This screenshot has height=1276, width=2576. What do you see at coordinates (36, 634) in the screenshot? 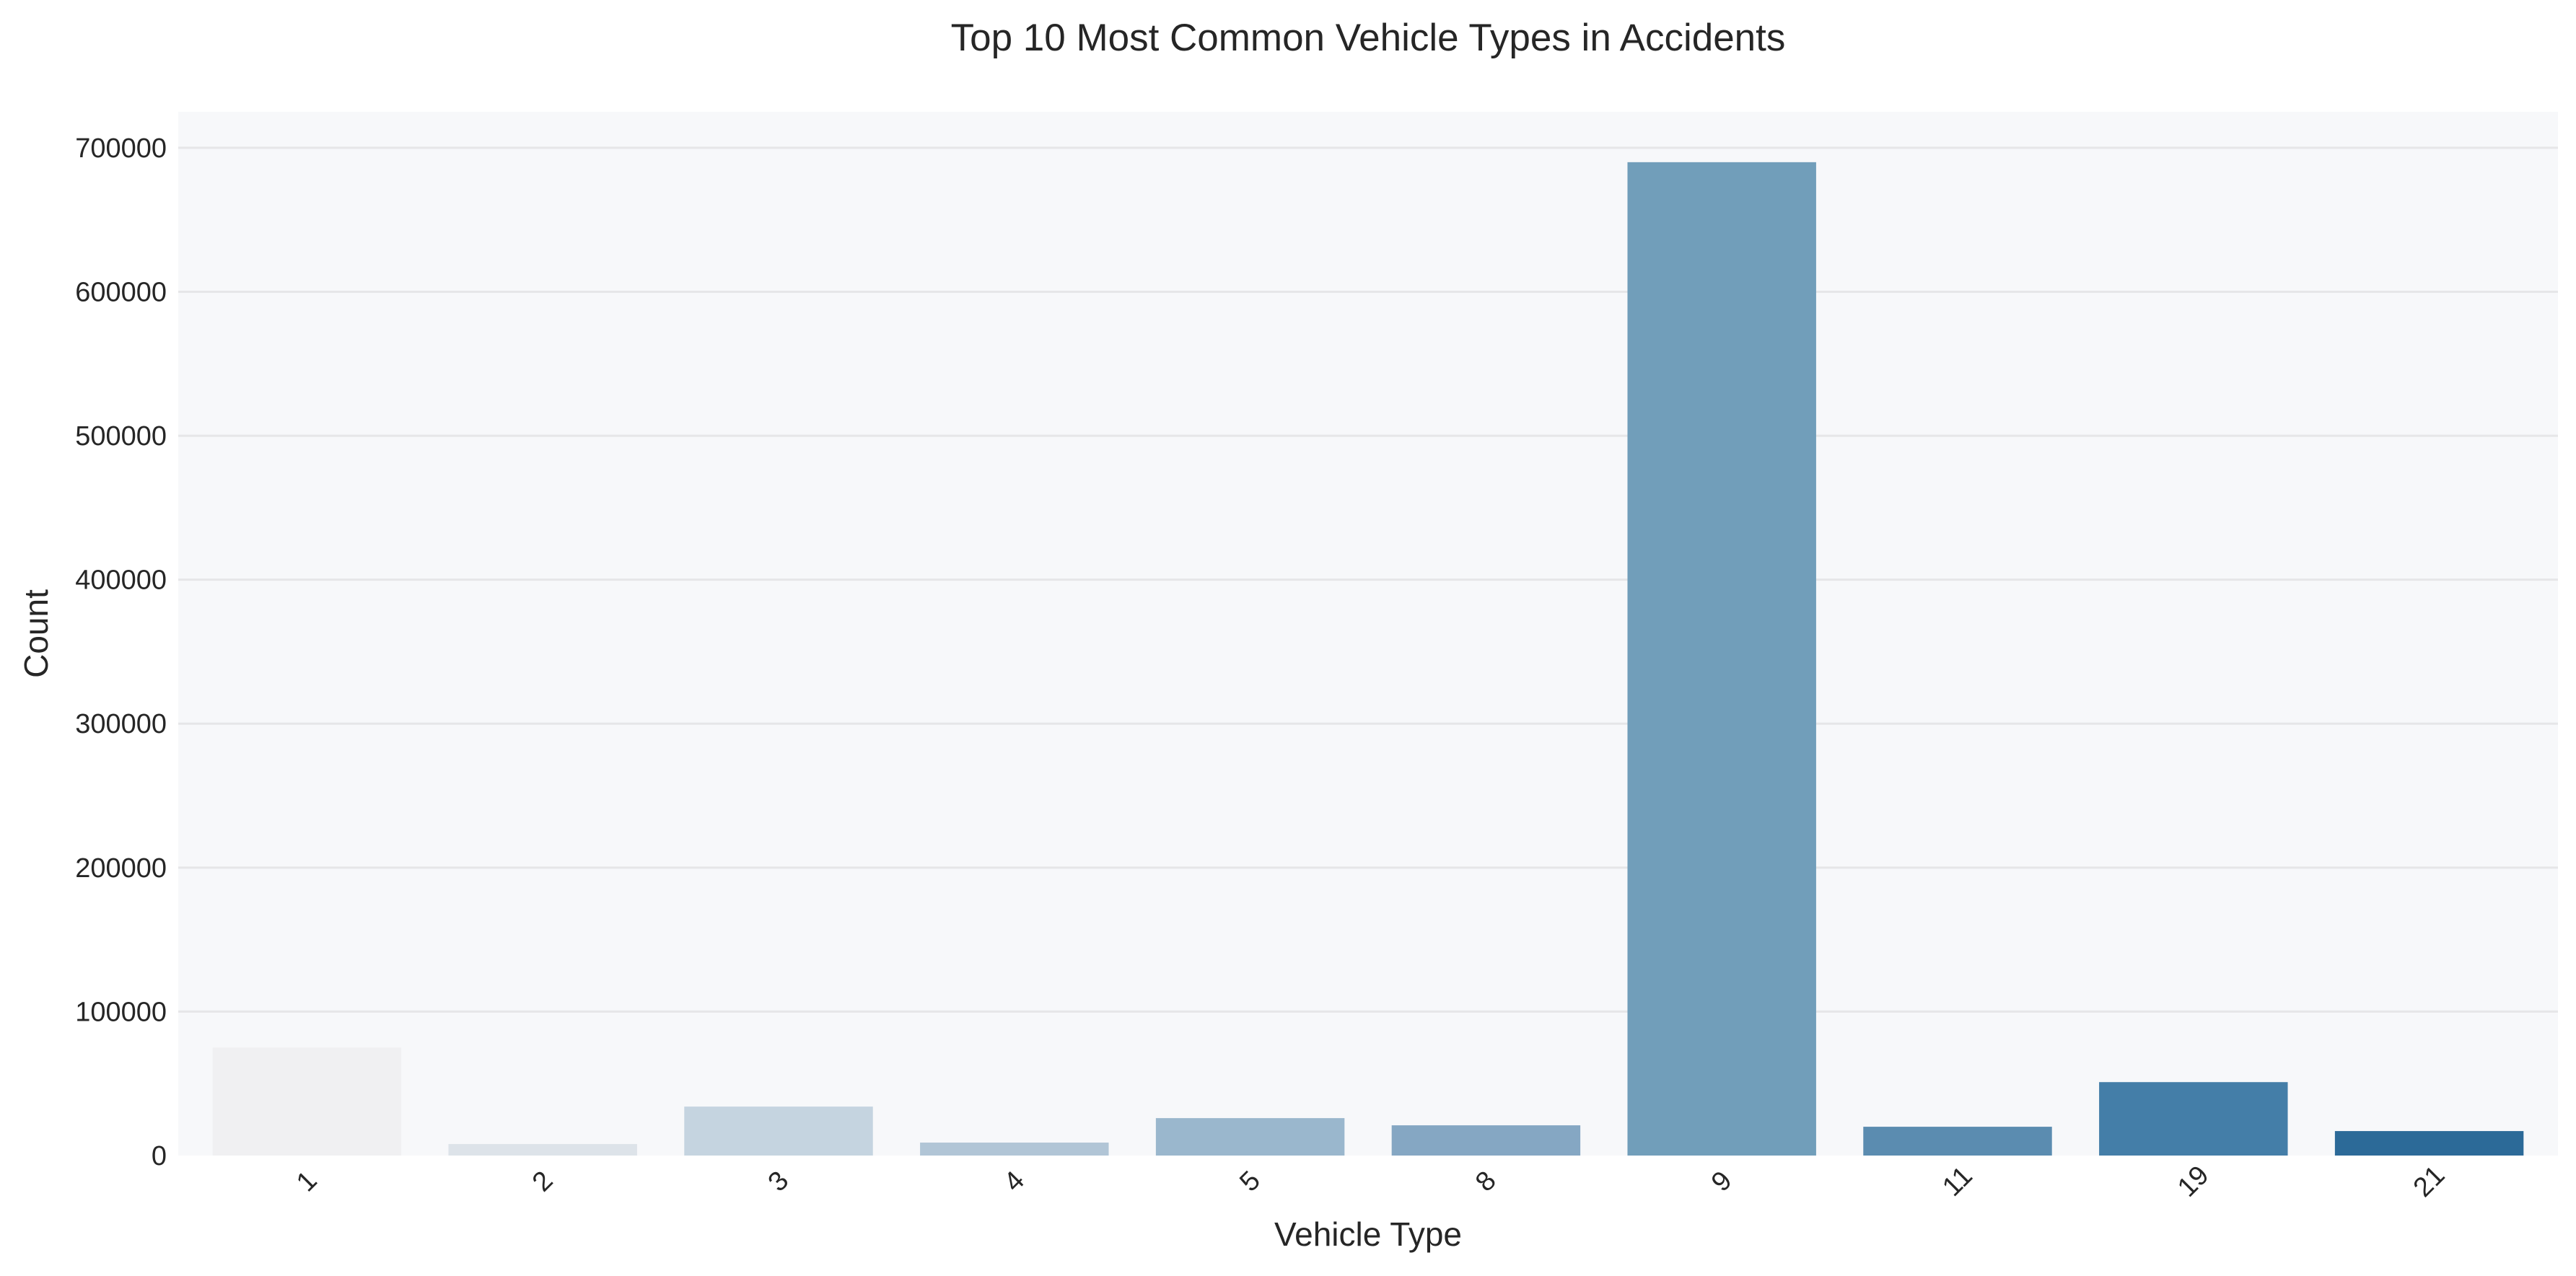
I see `y-axis-label: Count` at bounding box center [36, 634].